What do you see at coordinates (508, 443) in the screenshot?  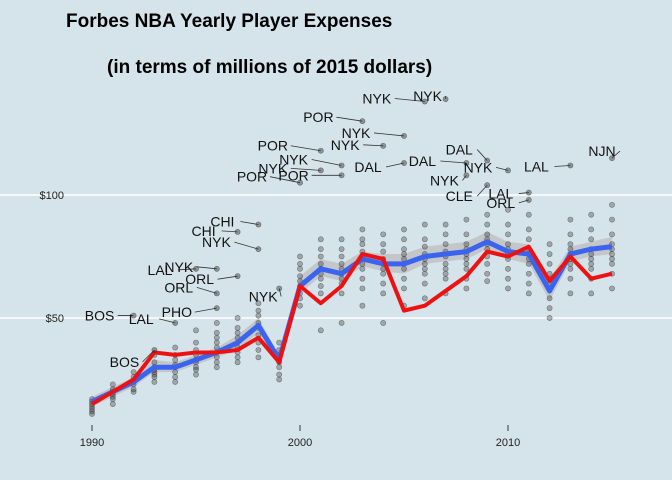 I see `x-tick-label: 2010` at bounding box center [508, 443].